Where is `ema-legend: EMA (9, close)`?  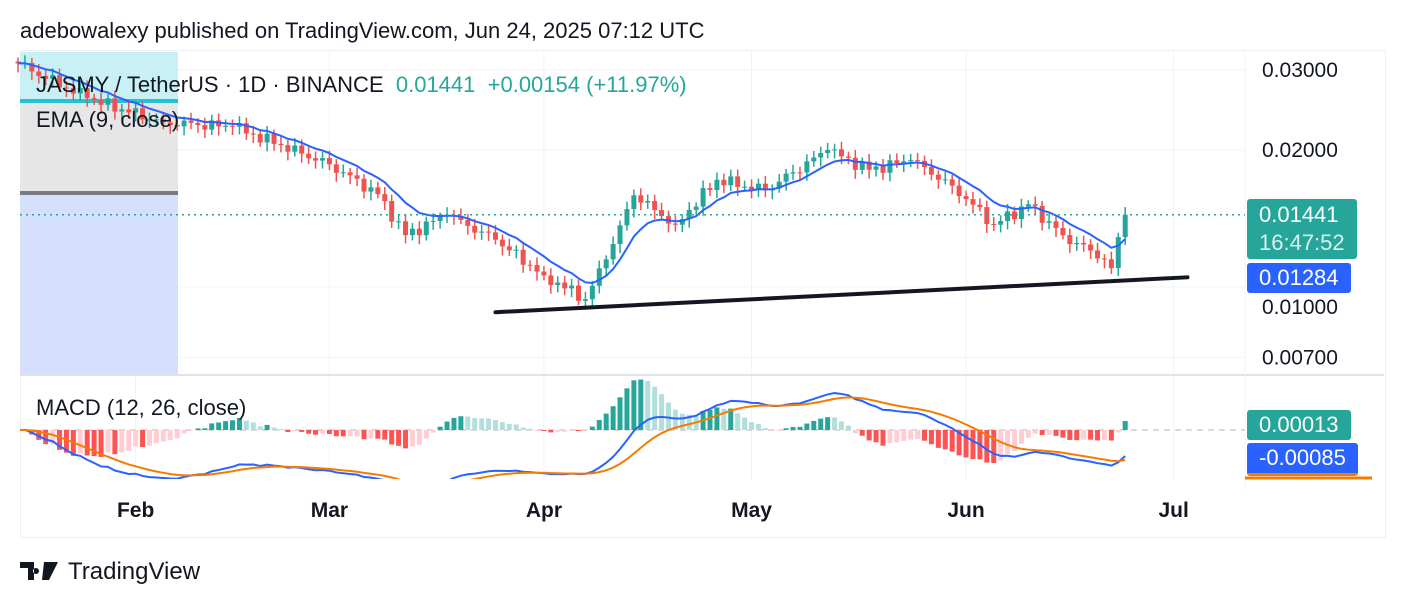 ema-legend: EMA (9, close) is located at coordinates (108, 119).